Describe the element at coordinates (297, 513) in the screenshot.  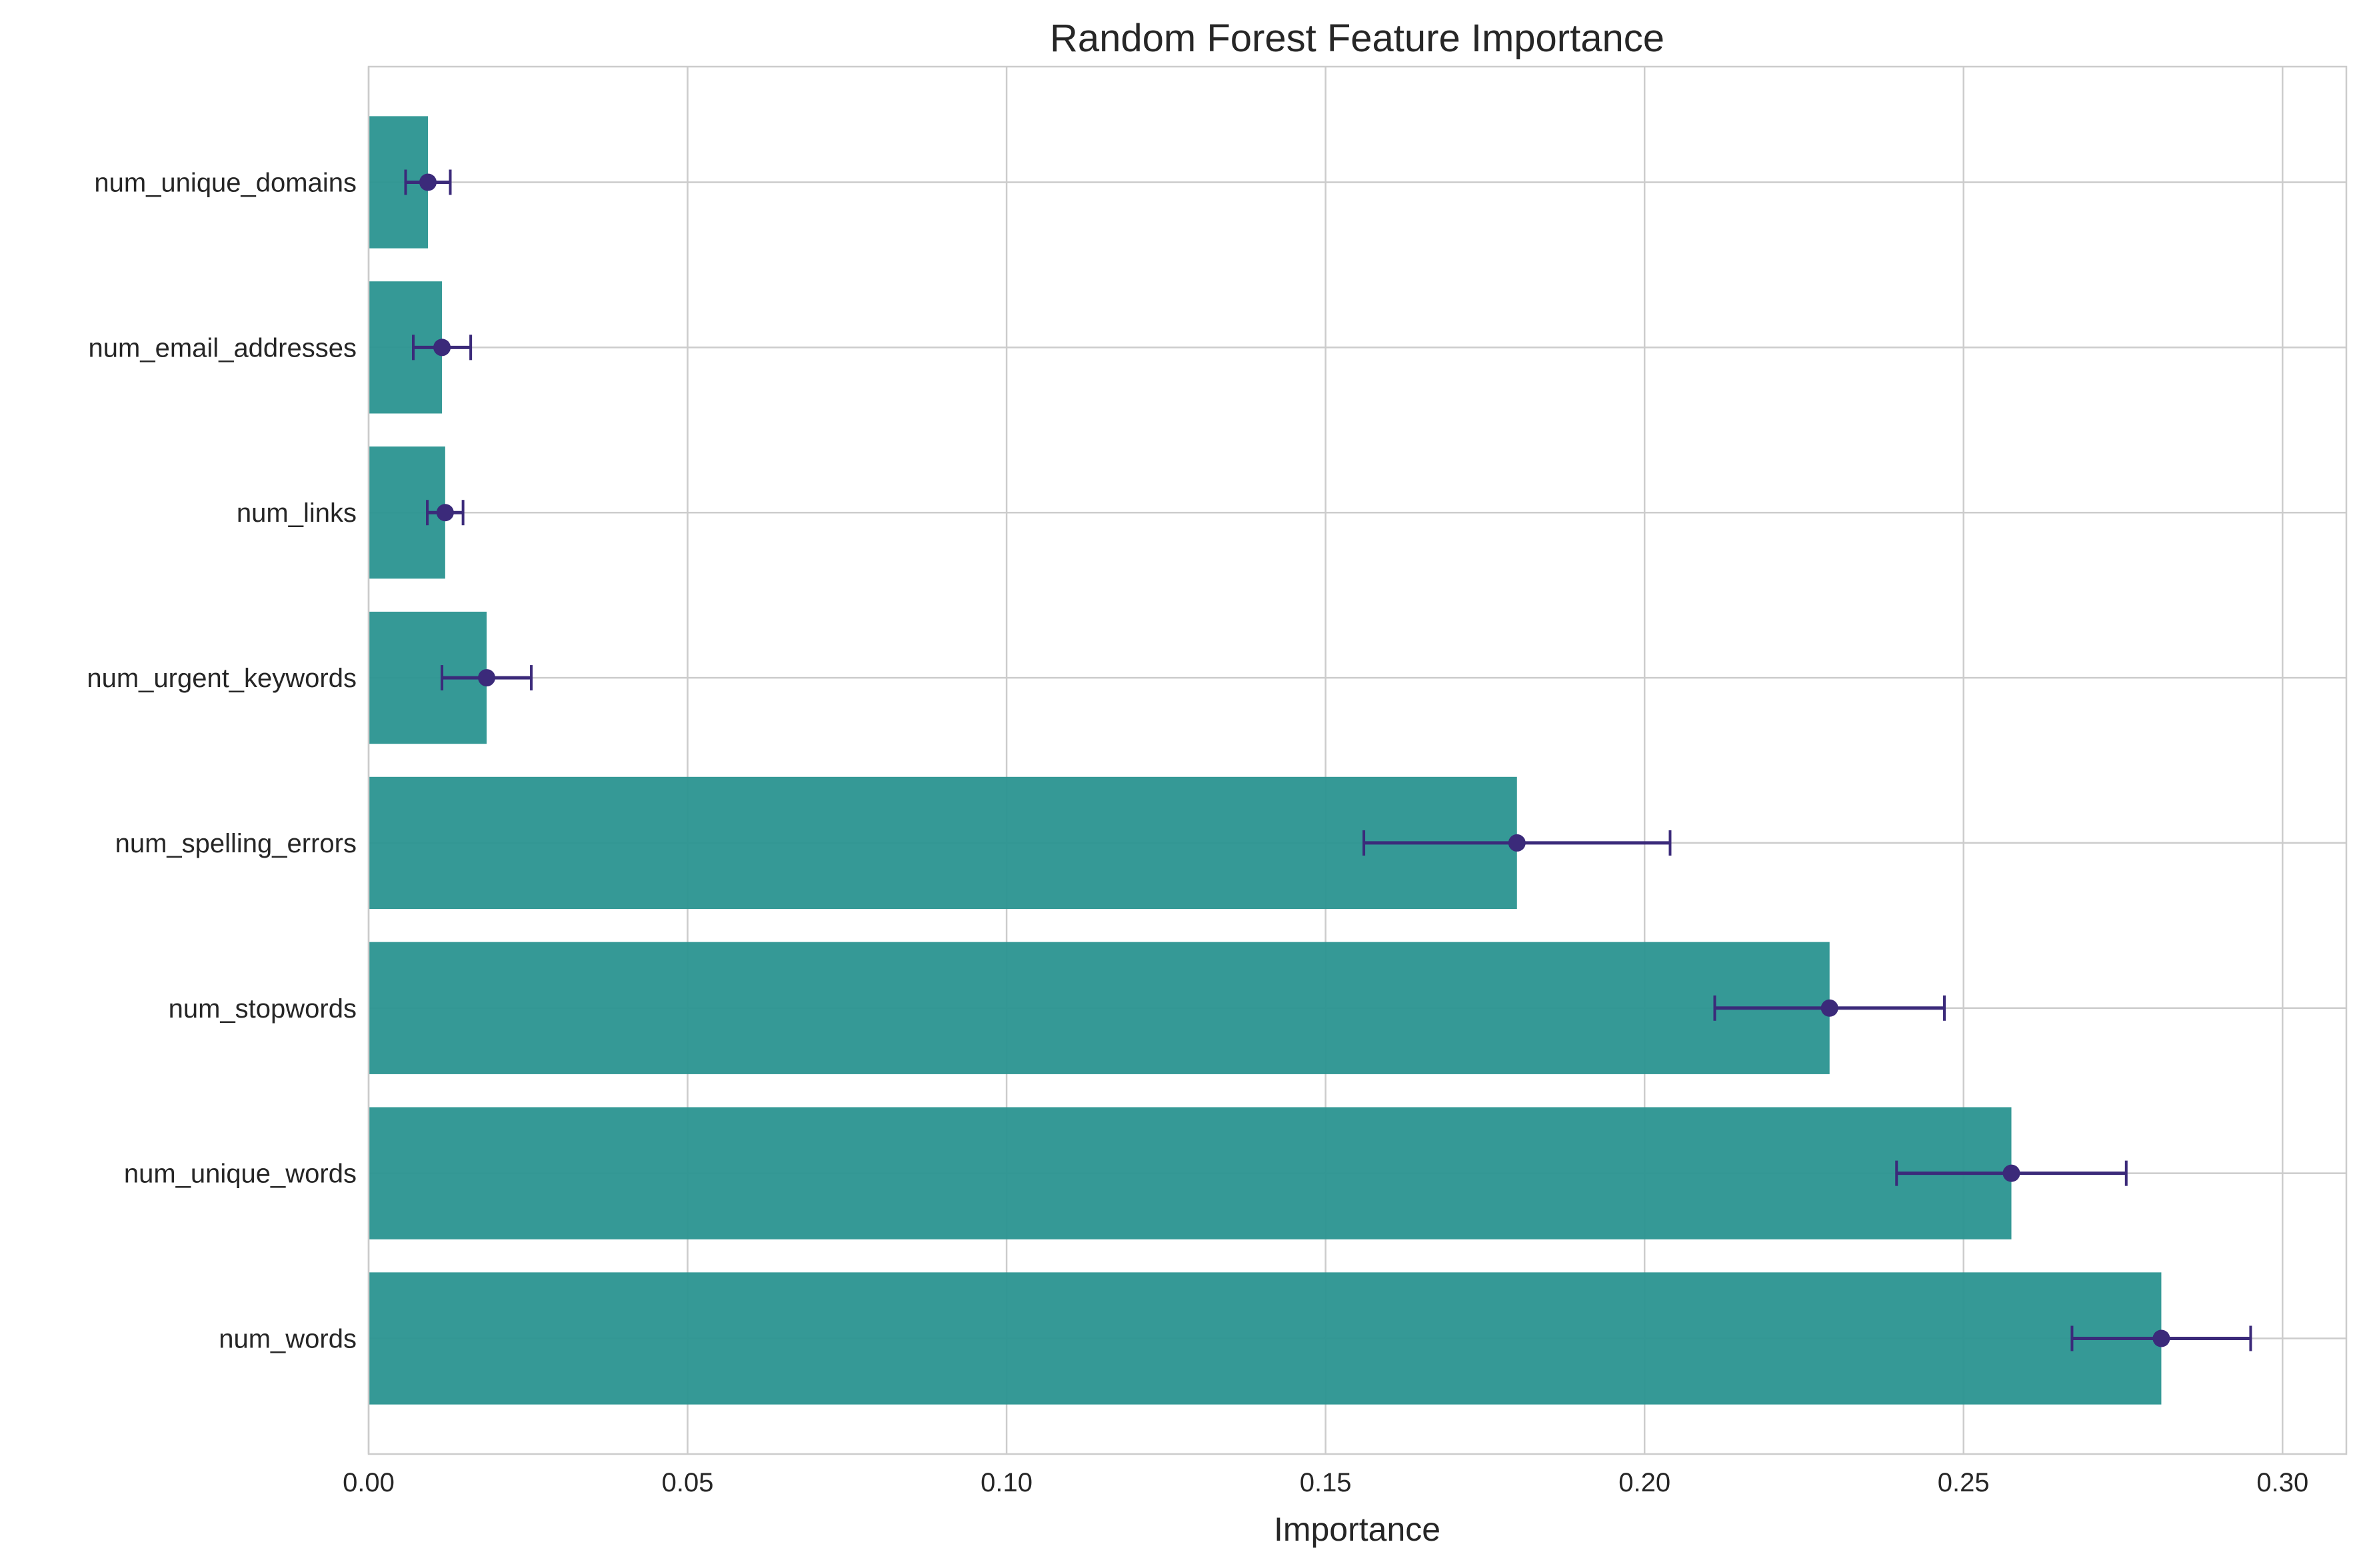
I see `y-tick-label: num_links` at that location.